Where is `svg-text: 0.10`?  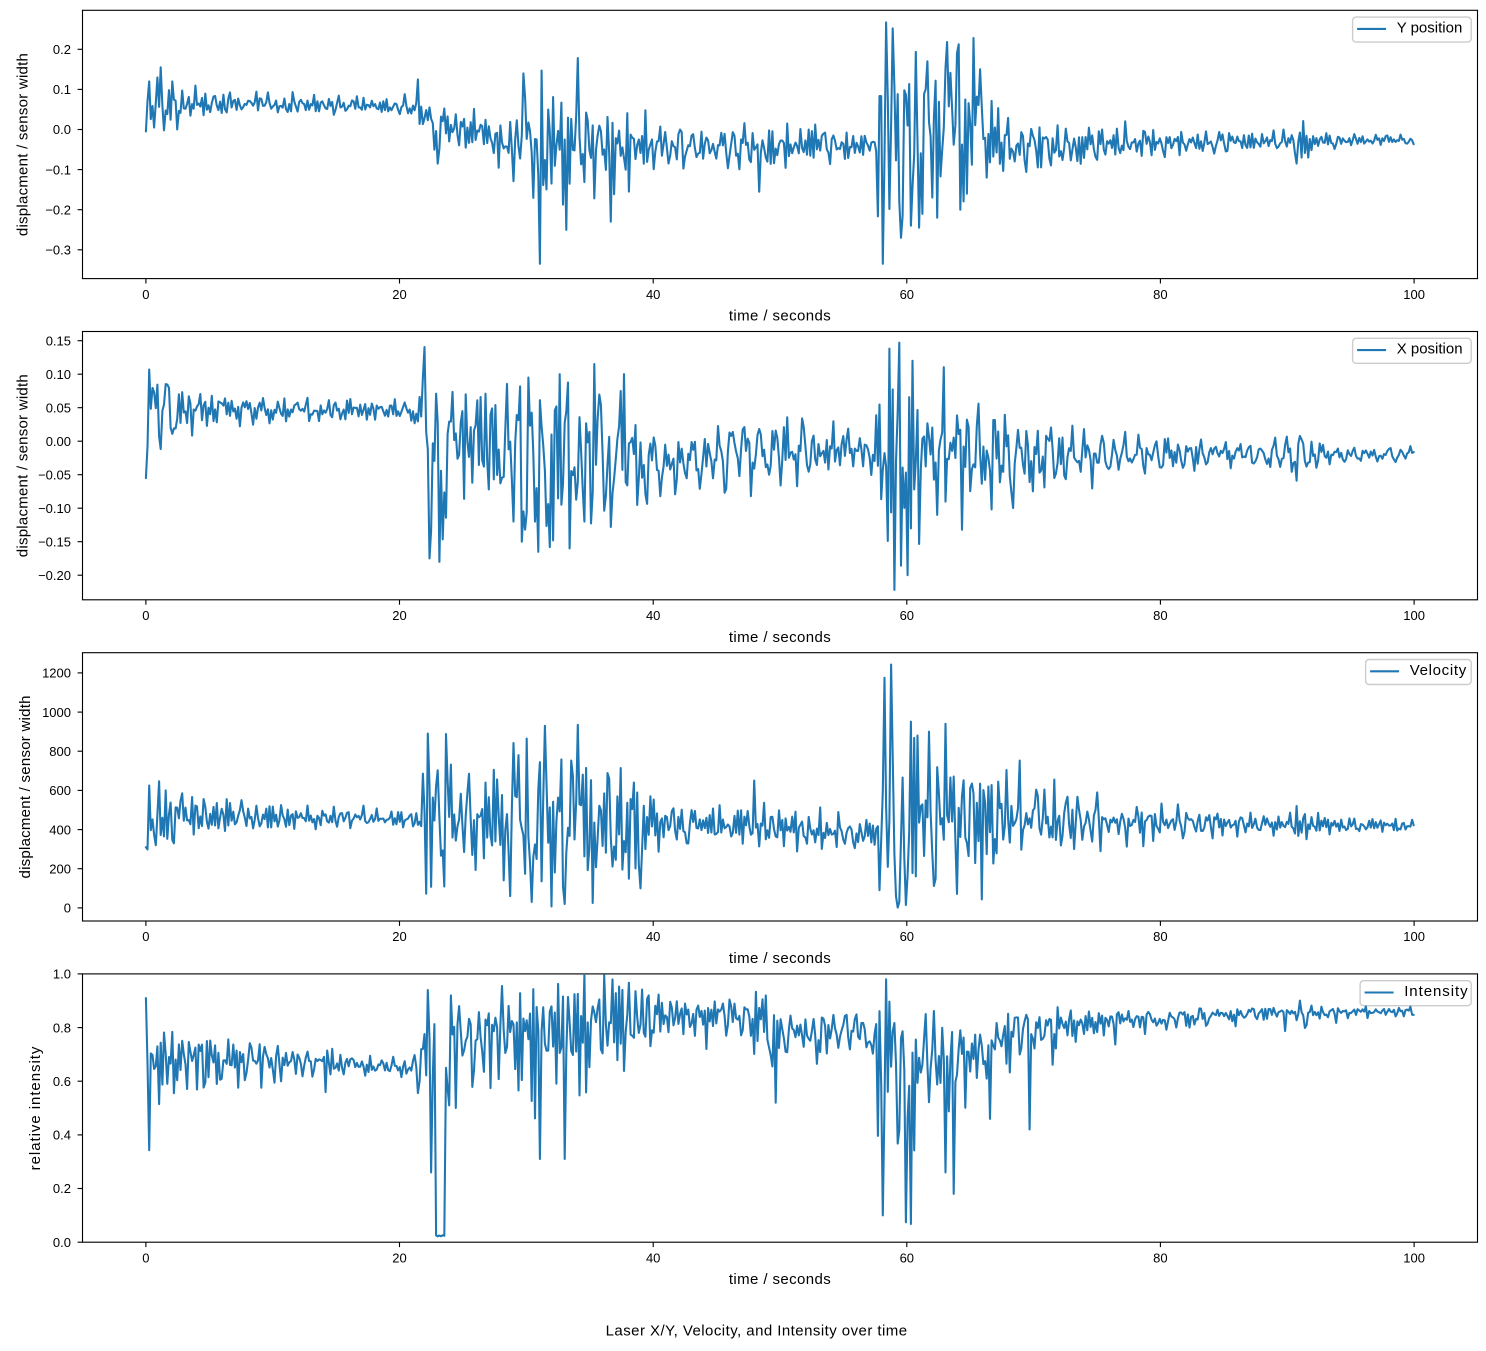
svg-text: 0.10 is located at coordinates (58, 374).